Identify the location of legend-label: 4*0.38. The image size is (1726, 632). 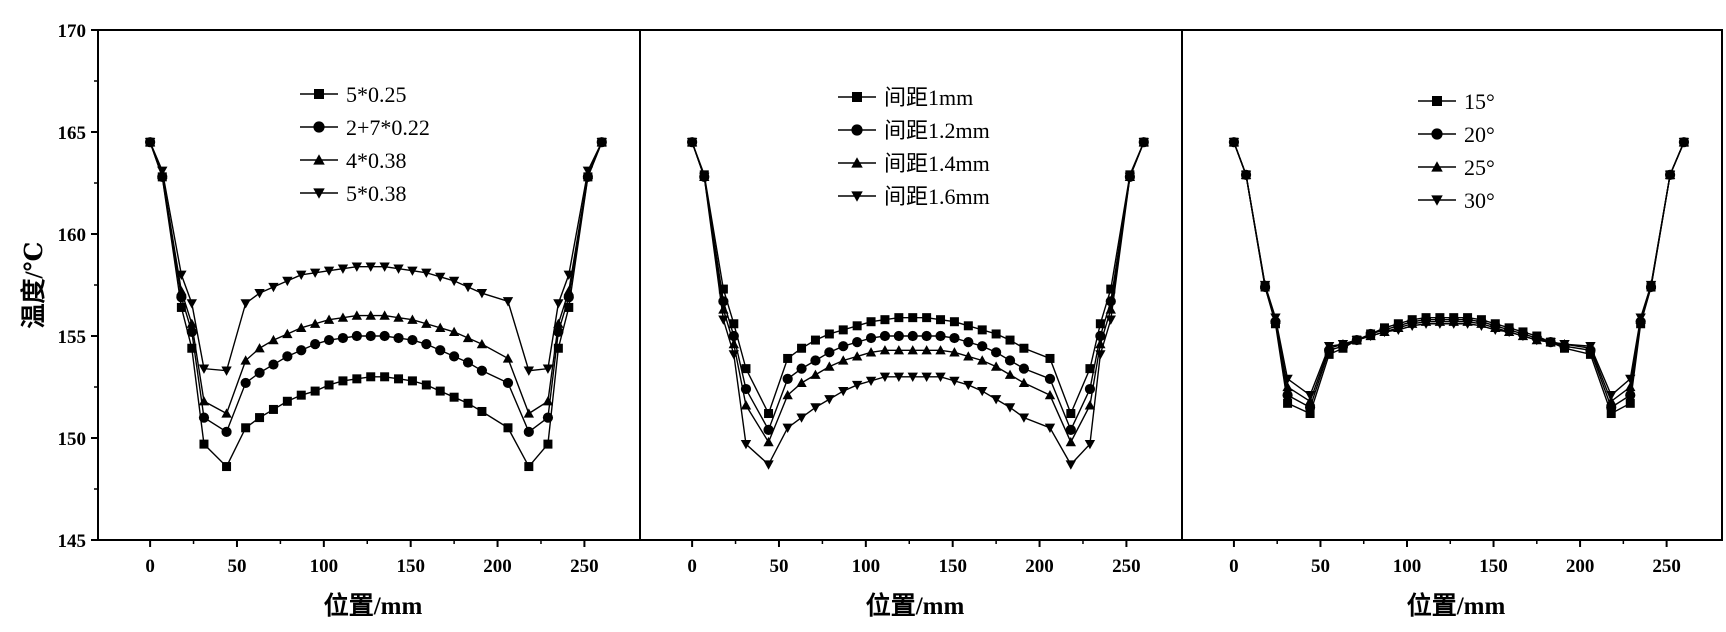
(376, 160).